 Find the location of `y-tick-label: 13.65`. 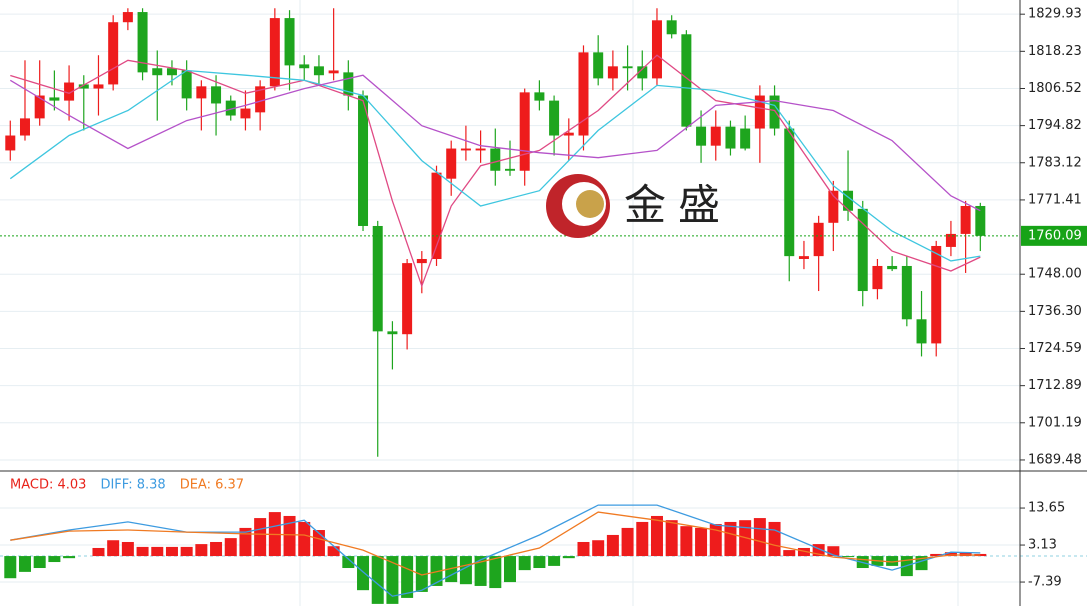

y-tick-label: 13.65 is located at coordinates (1046, 508).